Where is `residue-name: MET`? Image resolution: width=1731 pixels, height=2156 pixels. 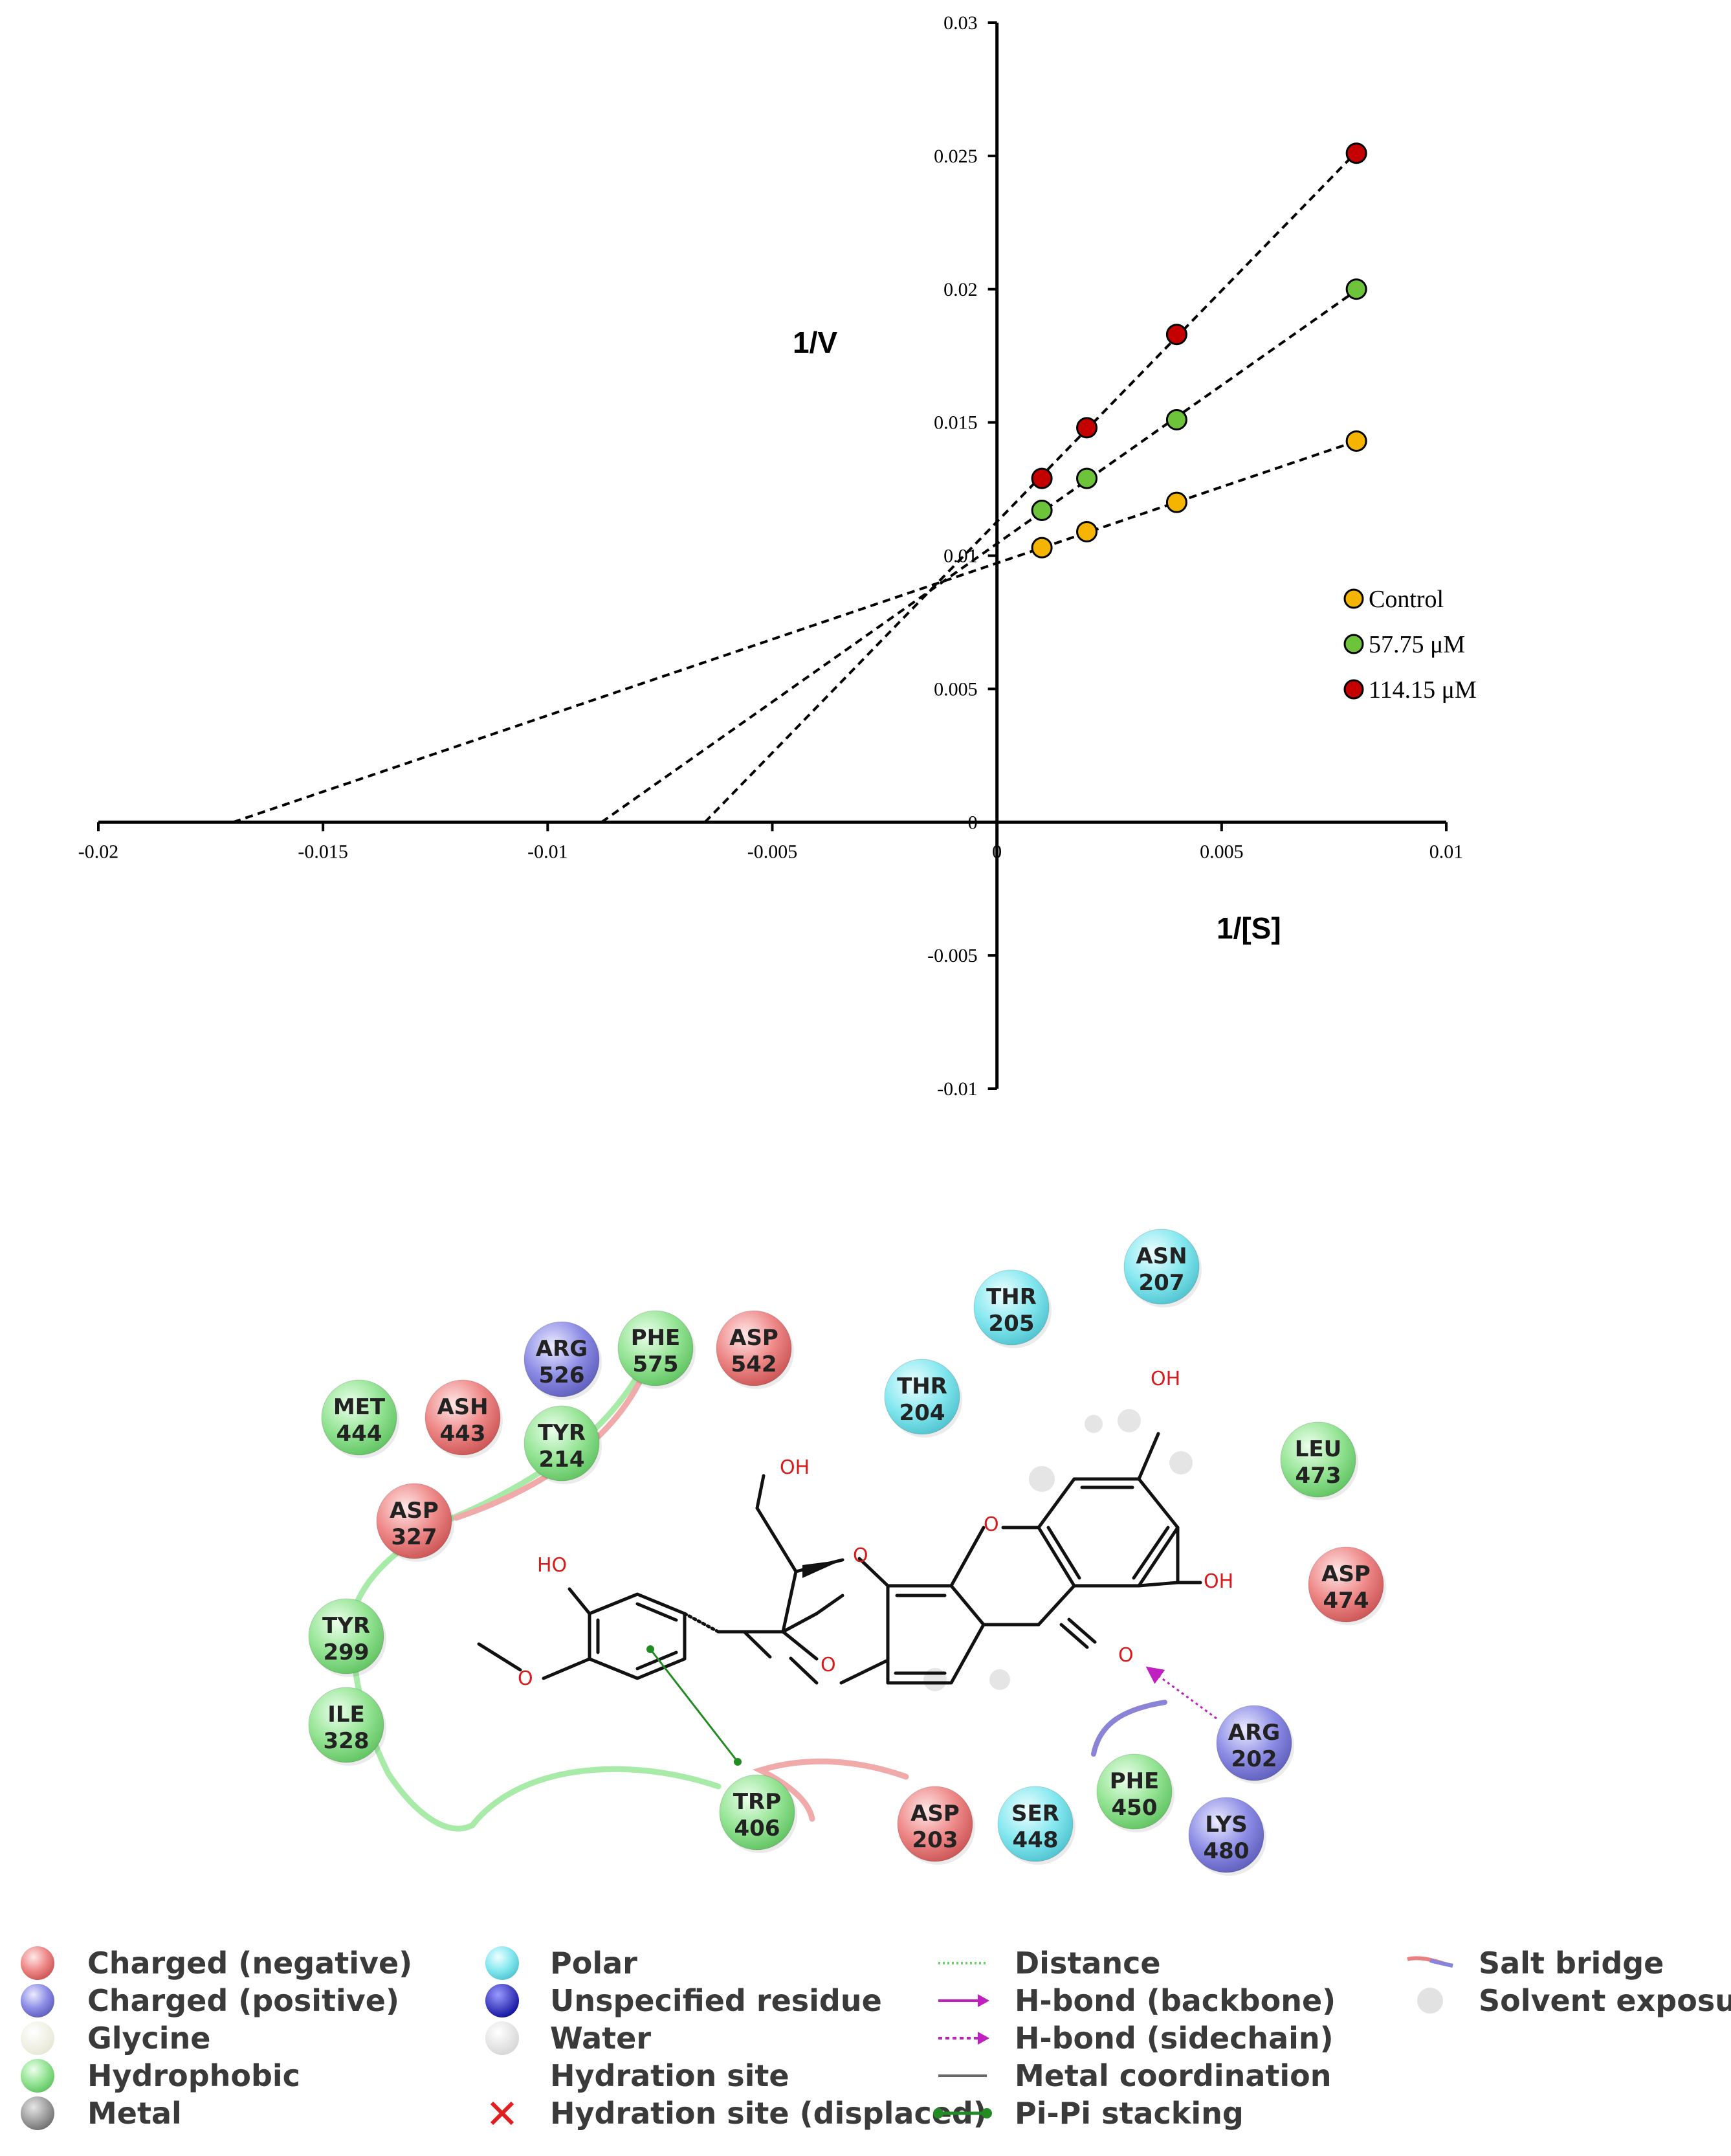 residue-name: MET is located at coordinates (359, 1407).